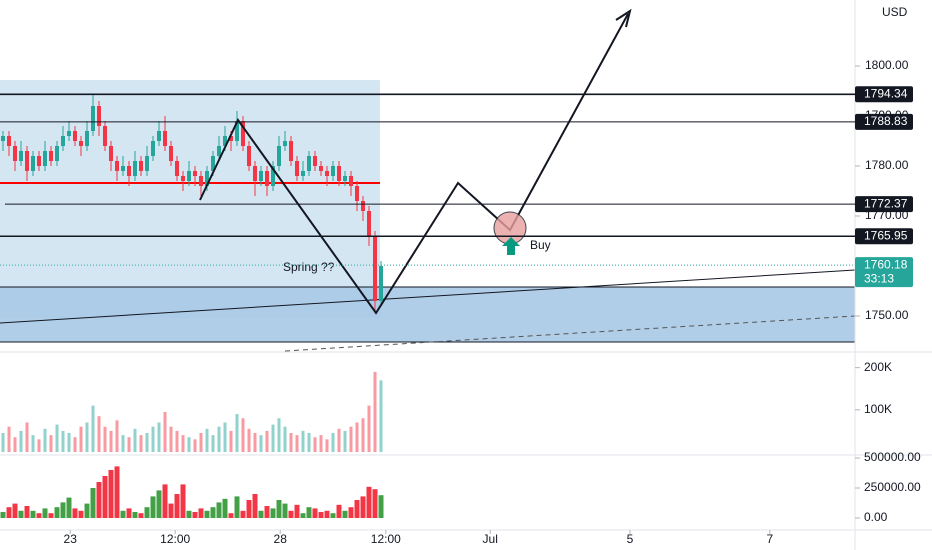  Describe the element at coordinates (630, 539) in the screenshot. I see `x-tick-label: 5` at that location.